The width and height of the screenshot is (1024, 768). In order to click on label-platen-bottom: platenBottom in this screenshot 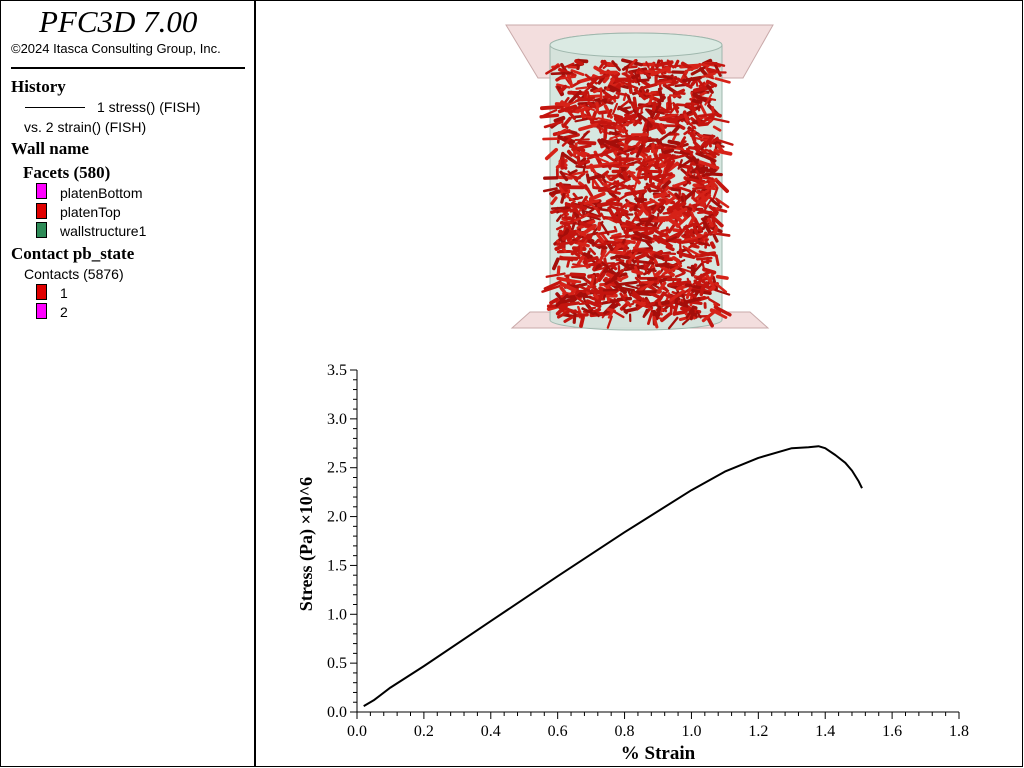, I will do `click(101, 193)`.